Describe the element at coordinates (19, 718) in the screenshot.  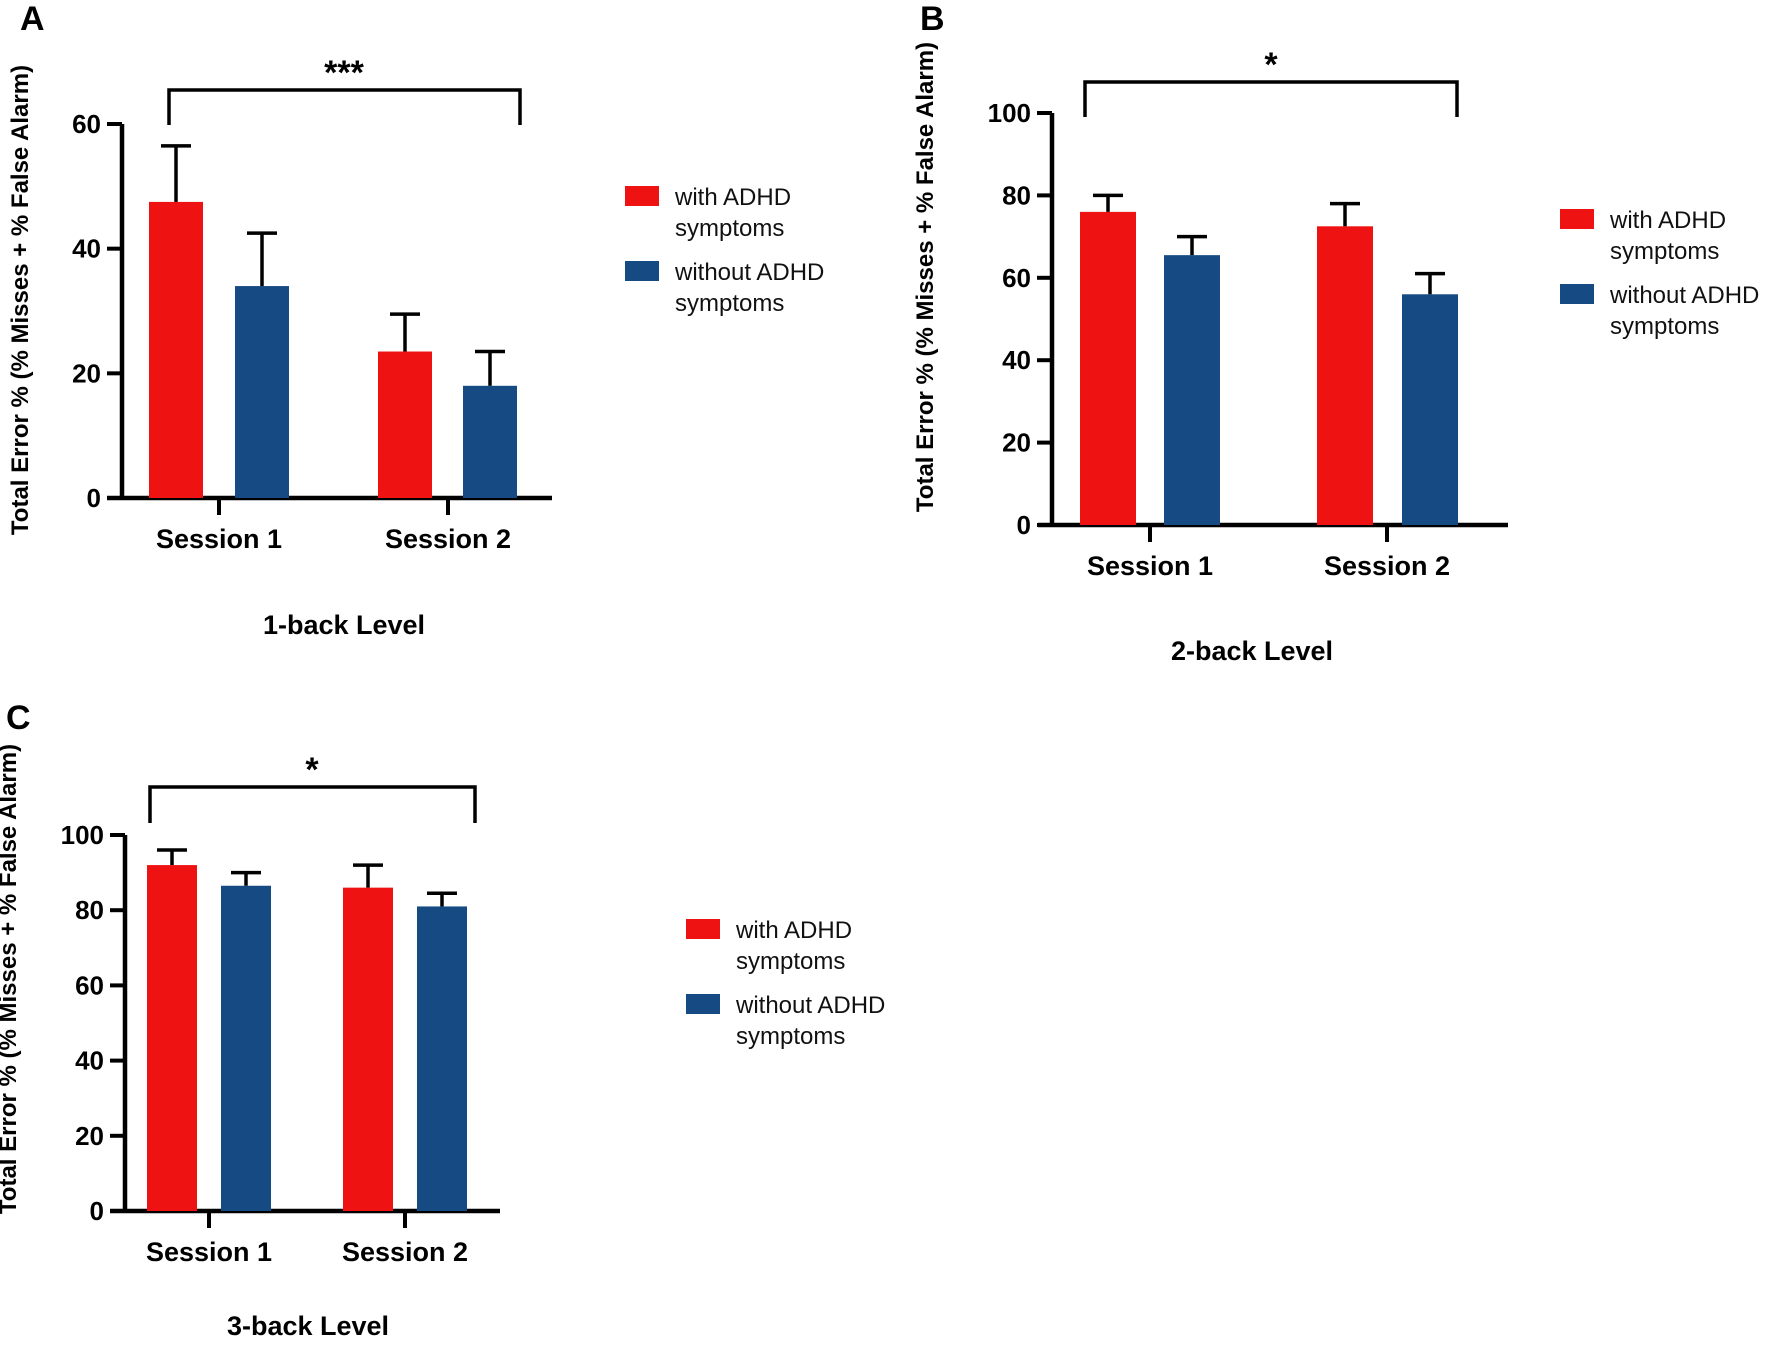
I see `panel-c-letter: C` at that location.